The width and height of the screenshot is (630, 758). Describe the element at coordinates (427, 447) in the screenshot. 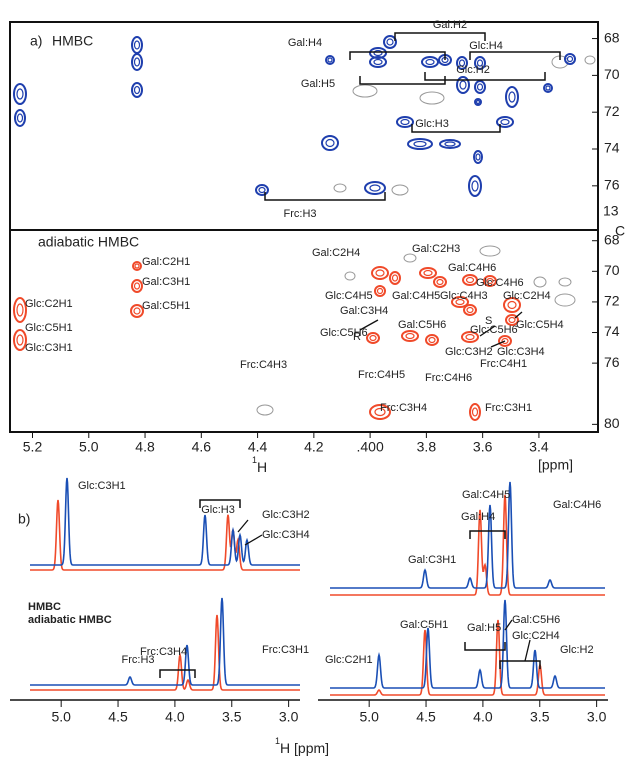

I see `x-tick-label: 3.8` at that location.